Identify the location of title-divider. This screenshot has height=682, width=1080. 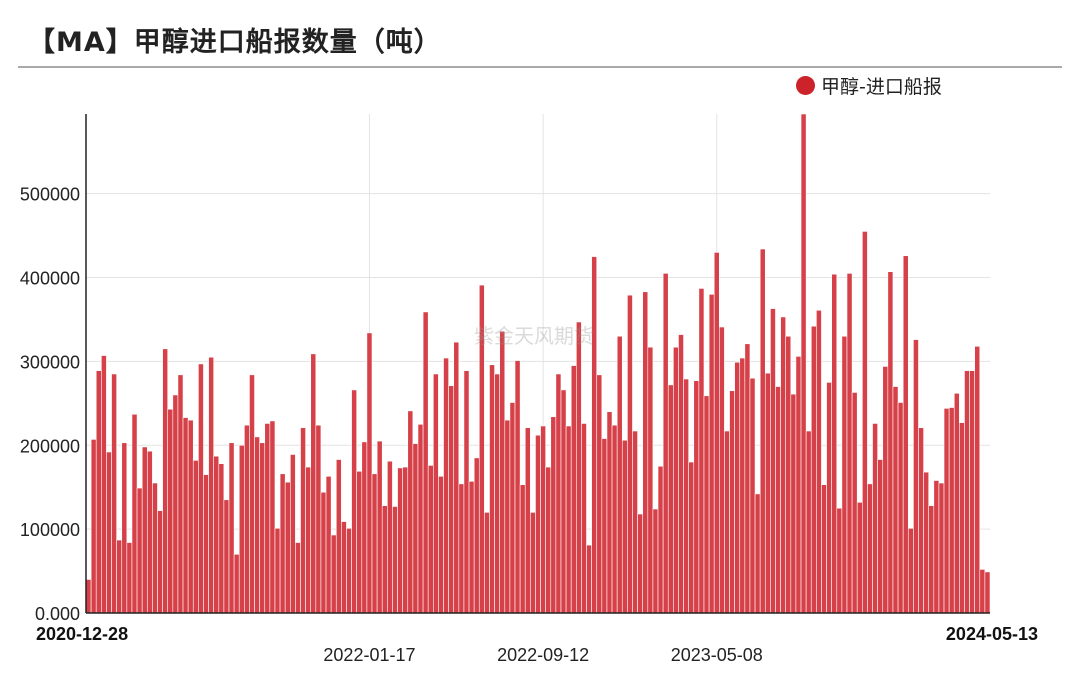
(540, 67).